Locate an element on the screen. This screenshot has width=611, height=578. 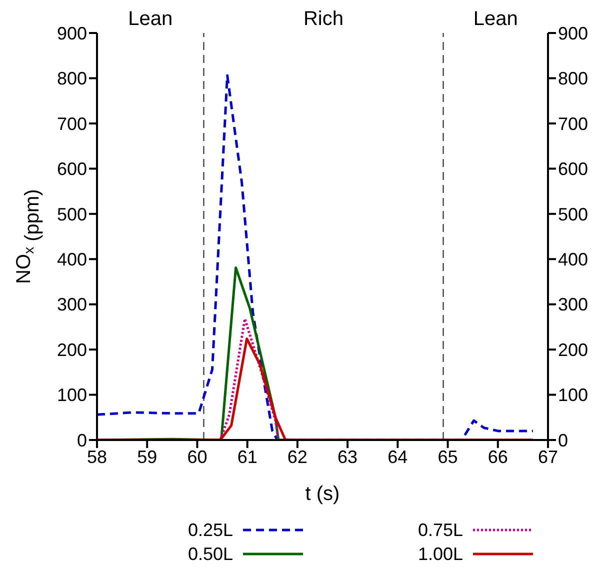
y2-tick-label: 800 is located at coordinates (573, 78).